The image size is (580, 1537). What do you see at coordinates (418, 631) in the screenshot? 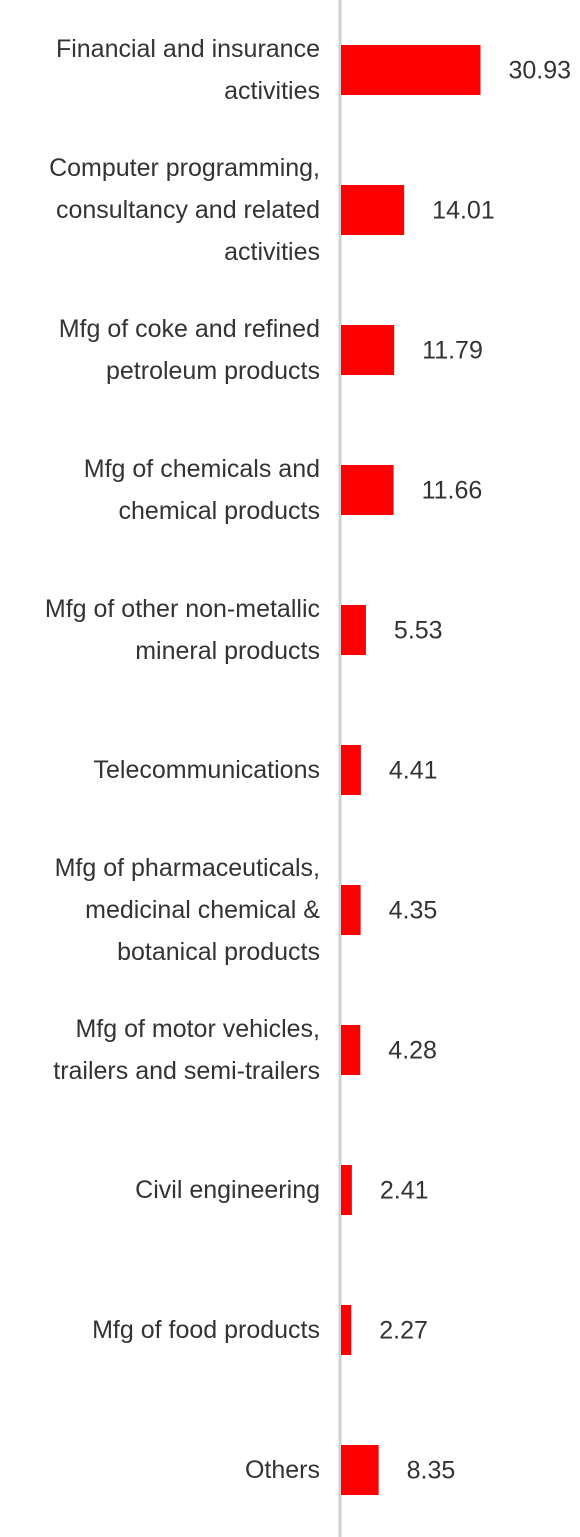
I see `value-label: 5.53` at bounding box center [418, 631].